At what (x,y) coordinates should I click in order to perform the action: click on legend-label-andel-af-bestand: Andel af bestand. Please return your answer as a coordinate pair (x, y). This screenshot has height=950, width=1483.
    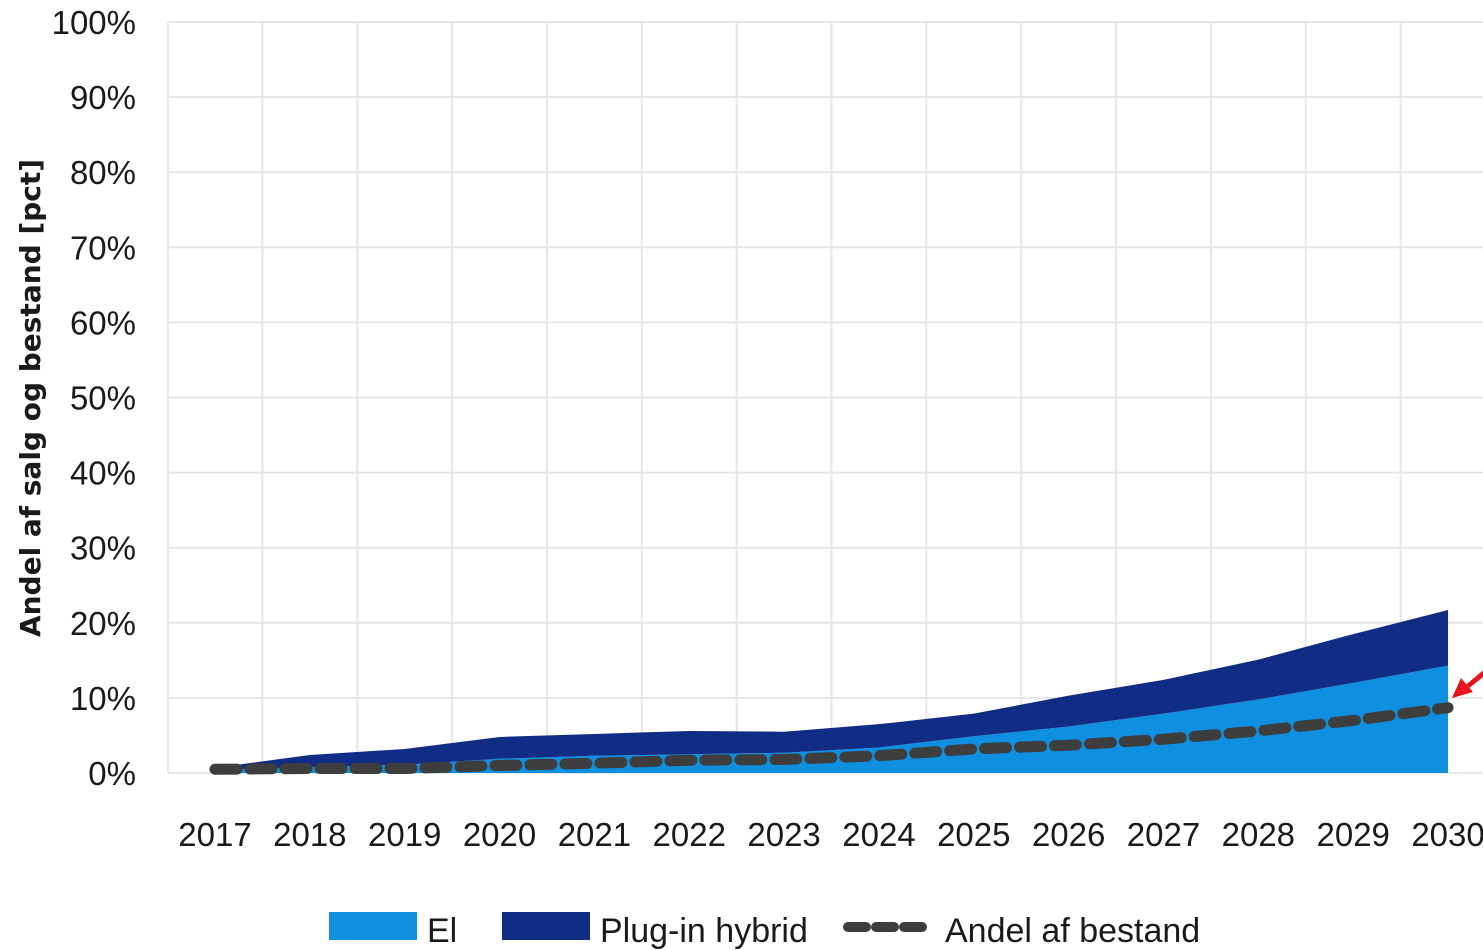
    Looking at the image, I should click on (1072, 931).